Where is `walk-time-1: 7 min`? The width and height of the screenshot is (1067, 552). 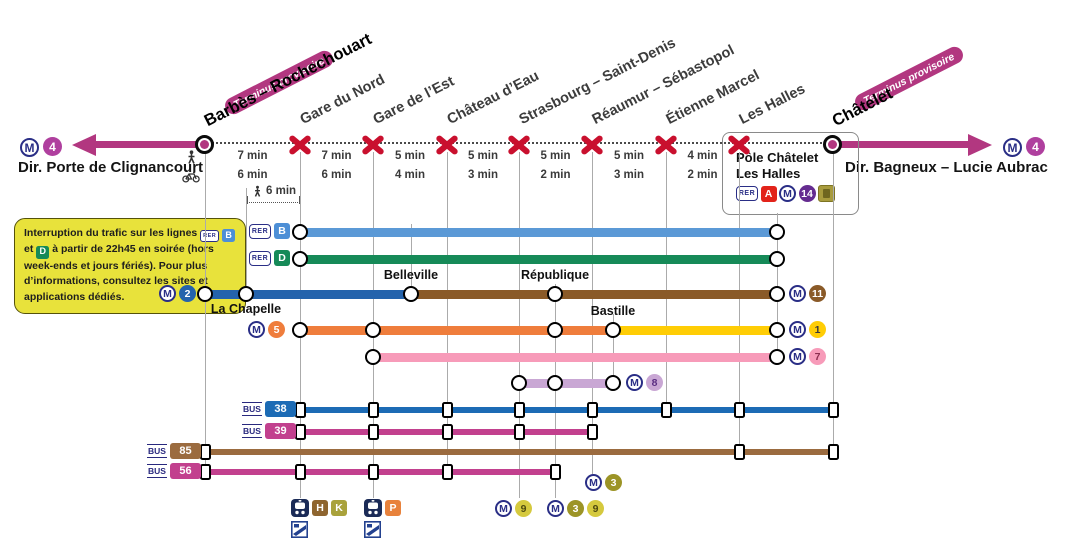 walk-time-1: 7 min is located at coordinates (336, 156).